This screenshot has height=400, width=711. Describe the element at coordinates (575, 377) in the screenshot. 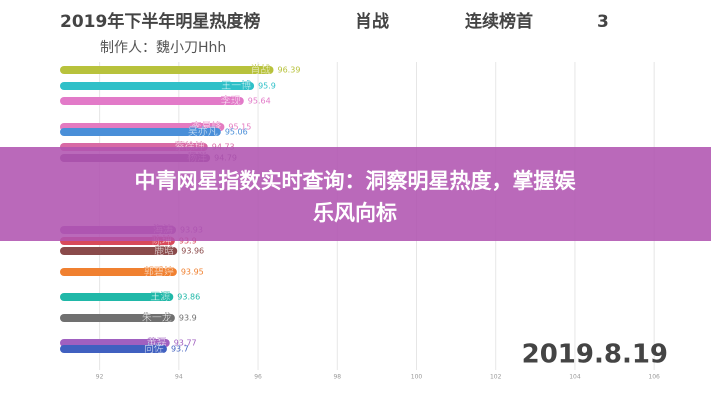

I see `x-tick-label: 104` at that location.